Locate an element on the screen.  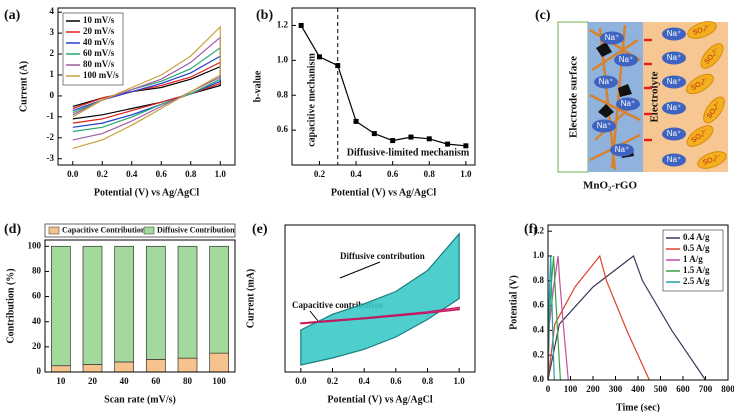
y-axis-title: Current (A) is located at coordinates (23, 86).